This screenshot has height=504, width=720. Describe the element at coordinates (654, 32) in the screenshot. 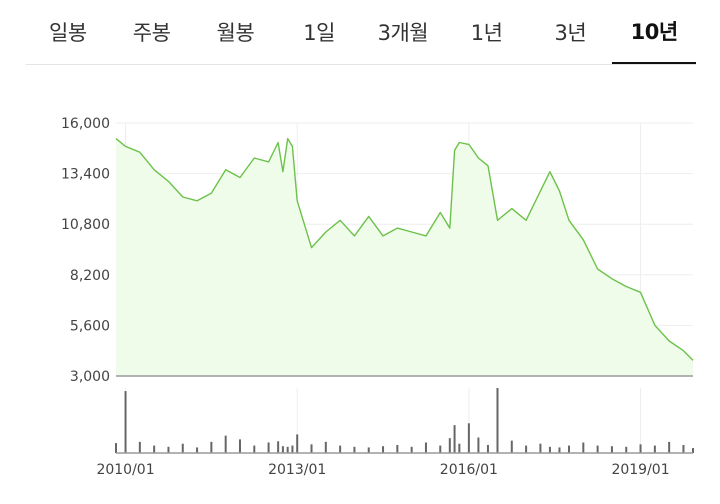

I see `tab-10-years: 10년` at that location.